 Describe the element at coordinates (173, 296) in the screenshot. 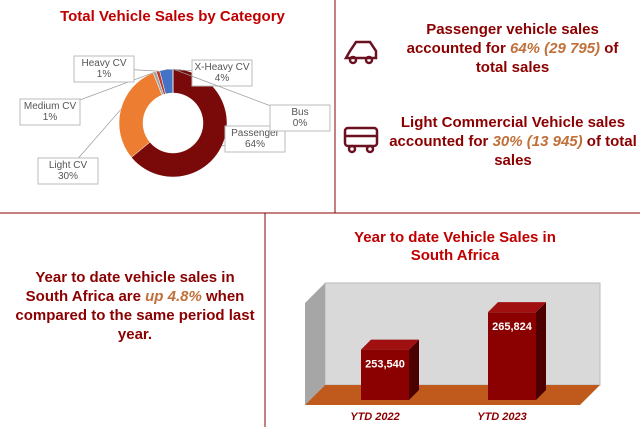

I see `highlight: up 4.8%` at that location.